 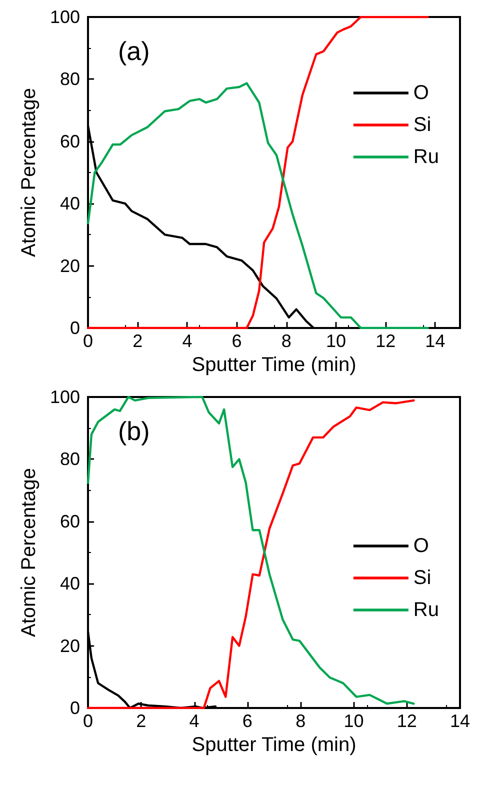 I want to click on annotation: (b), so click(x=134, y=431).